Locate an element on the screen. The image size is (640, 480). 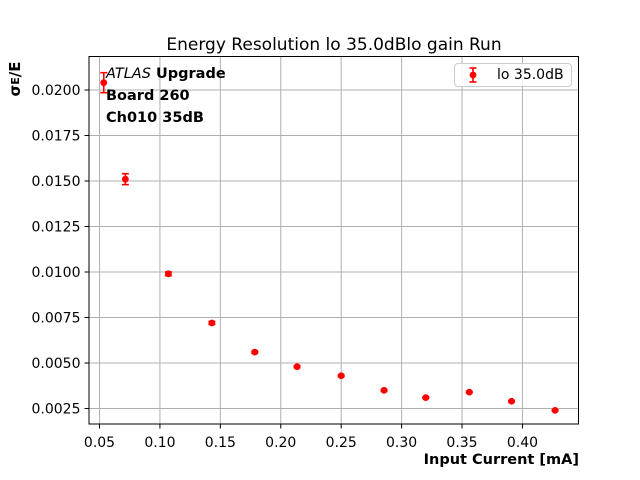
annotation-block: ATLAS Upgrade Board 260 Ch010 35dB is located at coordinates (166, 96).